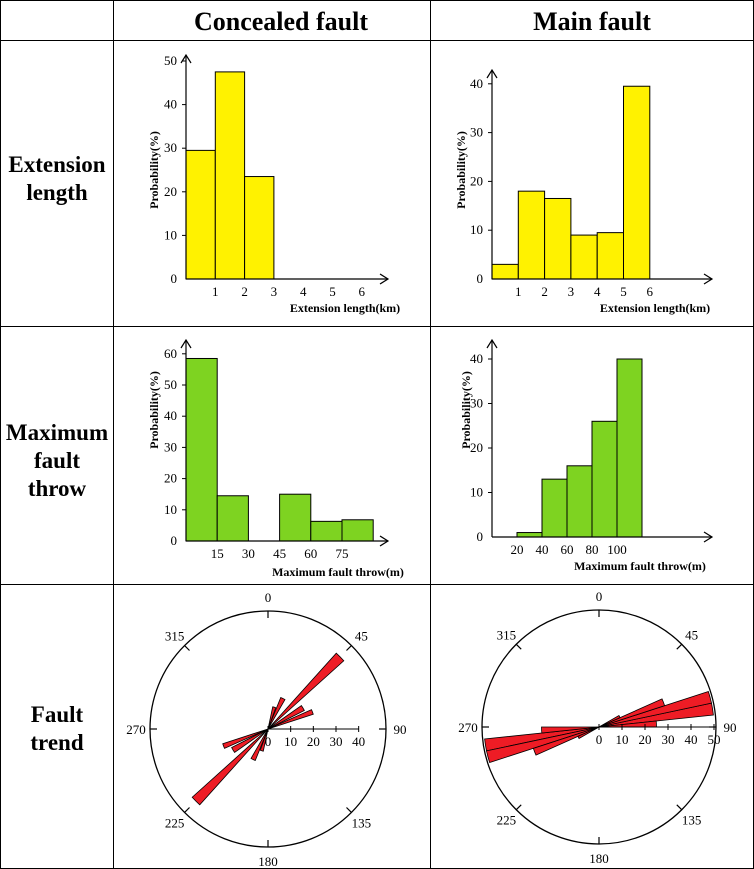 The image size is (754, 869). Describe the element at coordinates (640, 566) in the screenshot. I see `x-axis-label: Maximum fault throw(m)` at that location.